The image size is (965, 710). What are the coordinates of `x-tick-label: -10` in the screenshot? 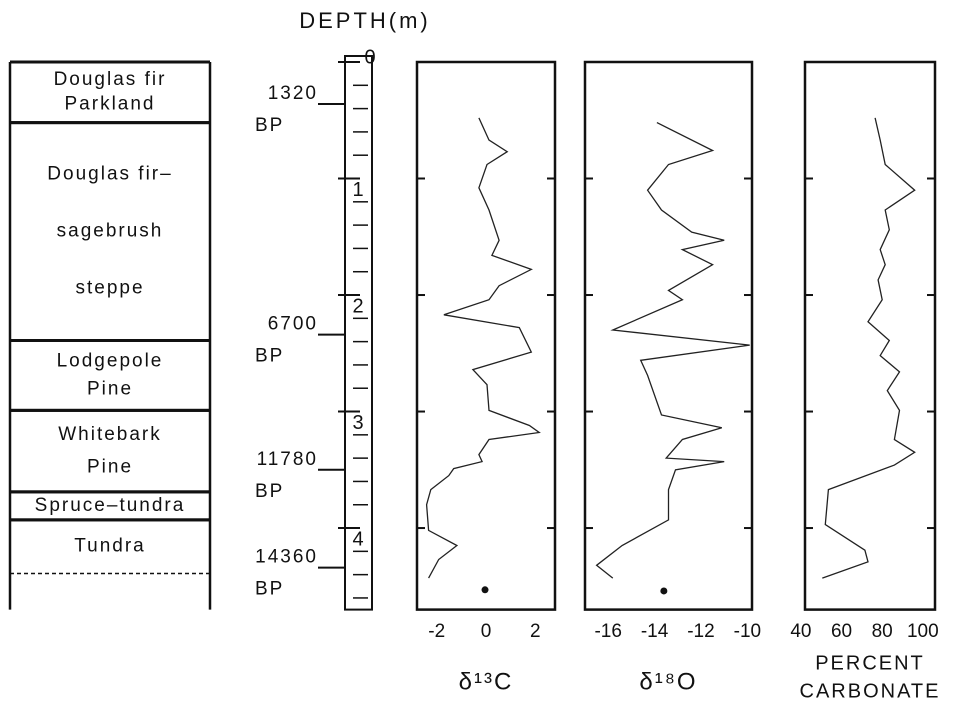 It's located at (747, 631).